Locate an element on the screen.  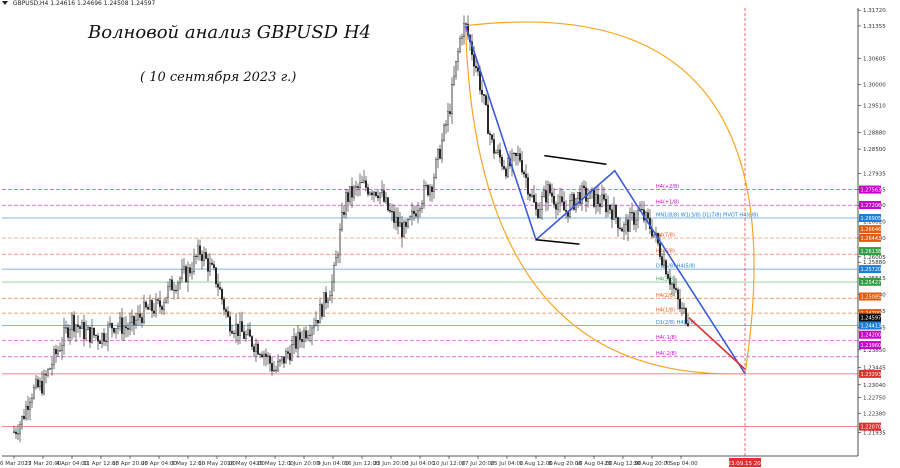
x-tick-label: 1 Jun 20:00 is located at coordinates (304, 464).